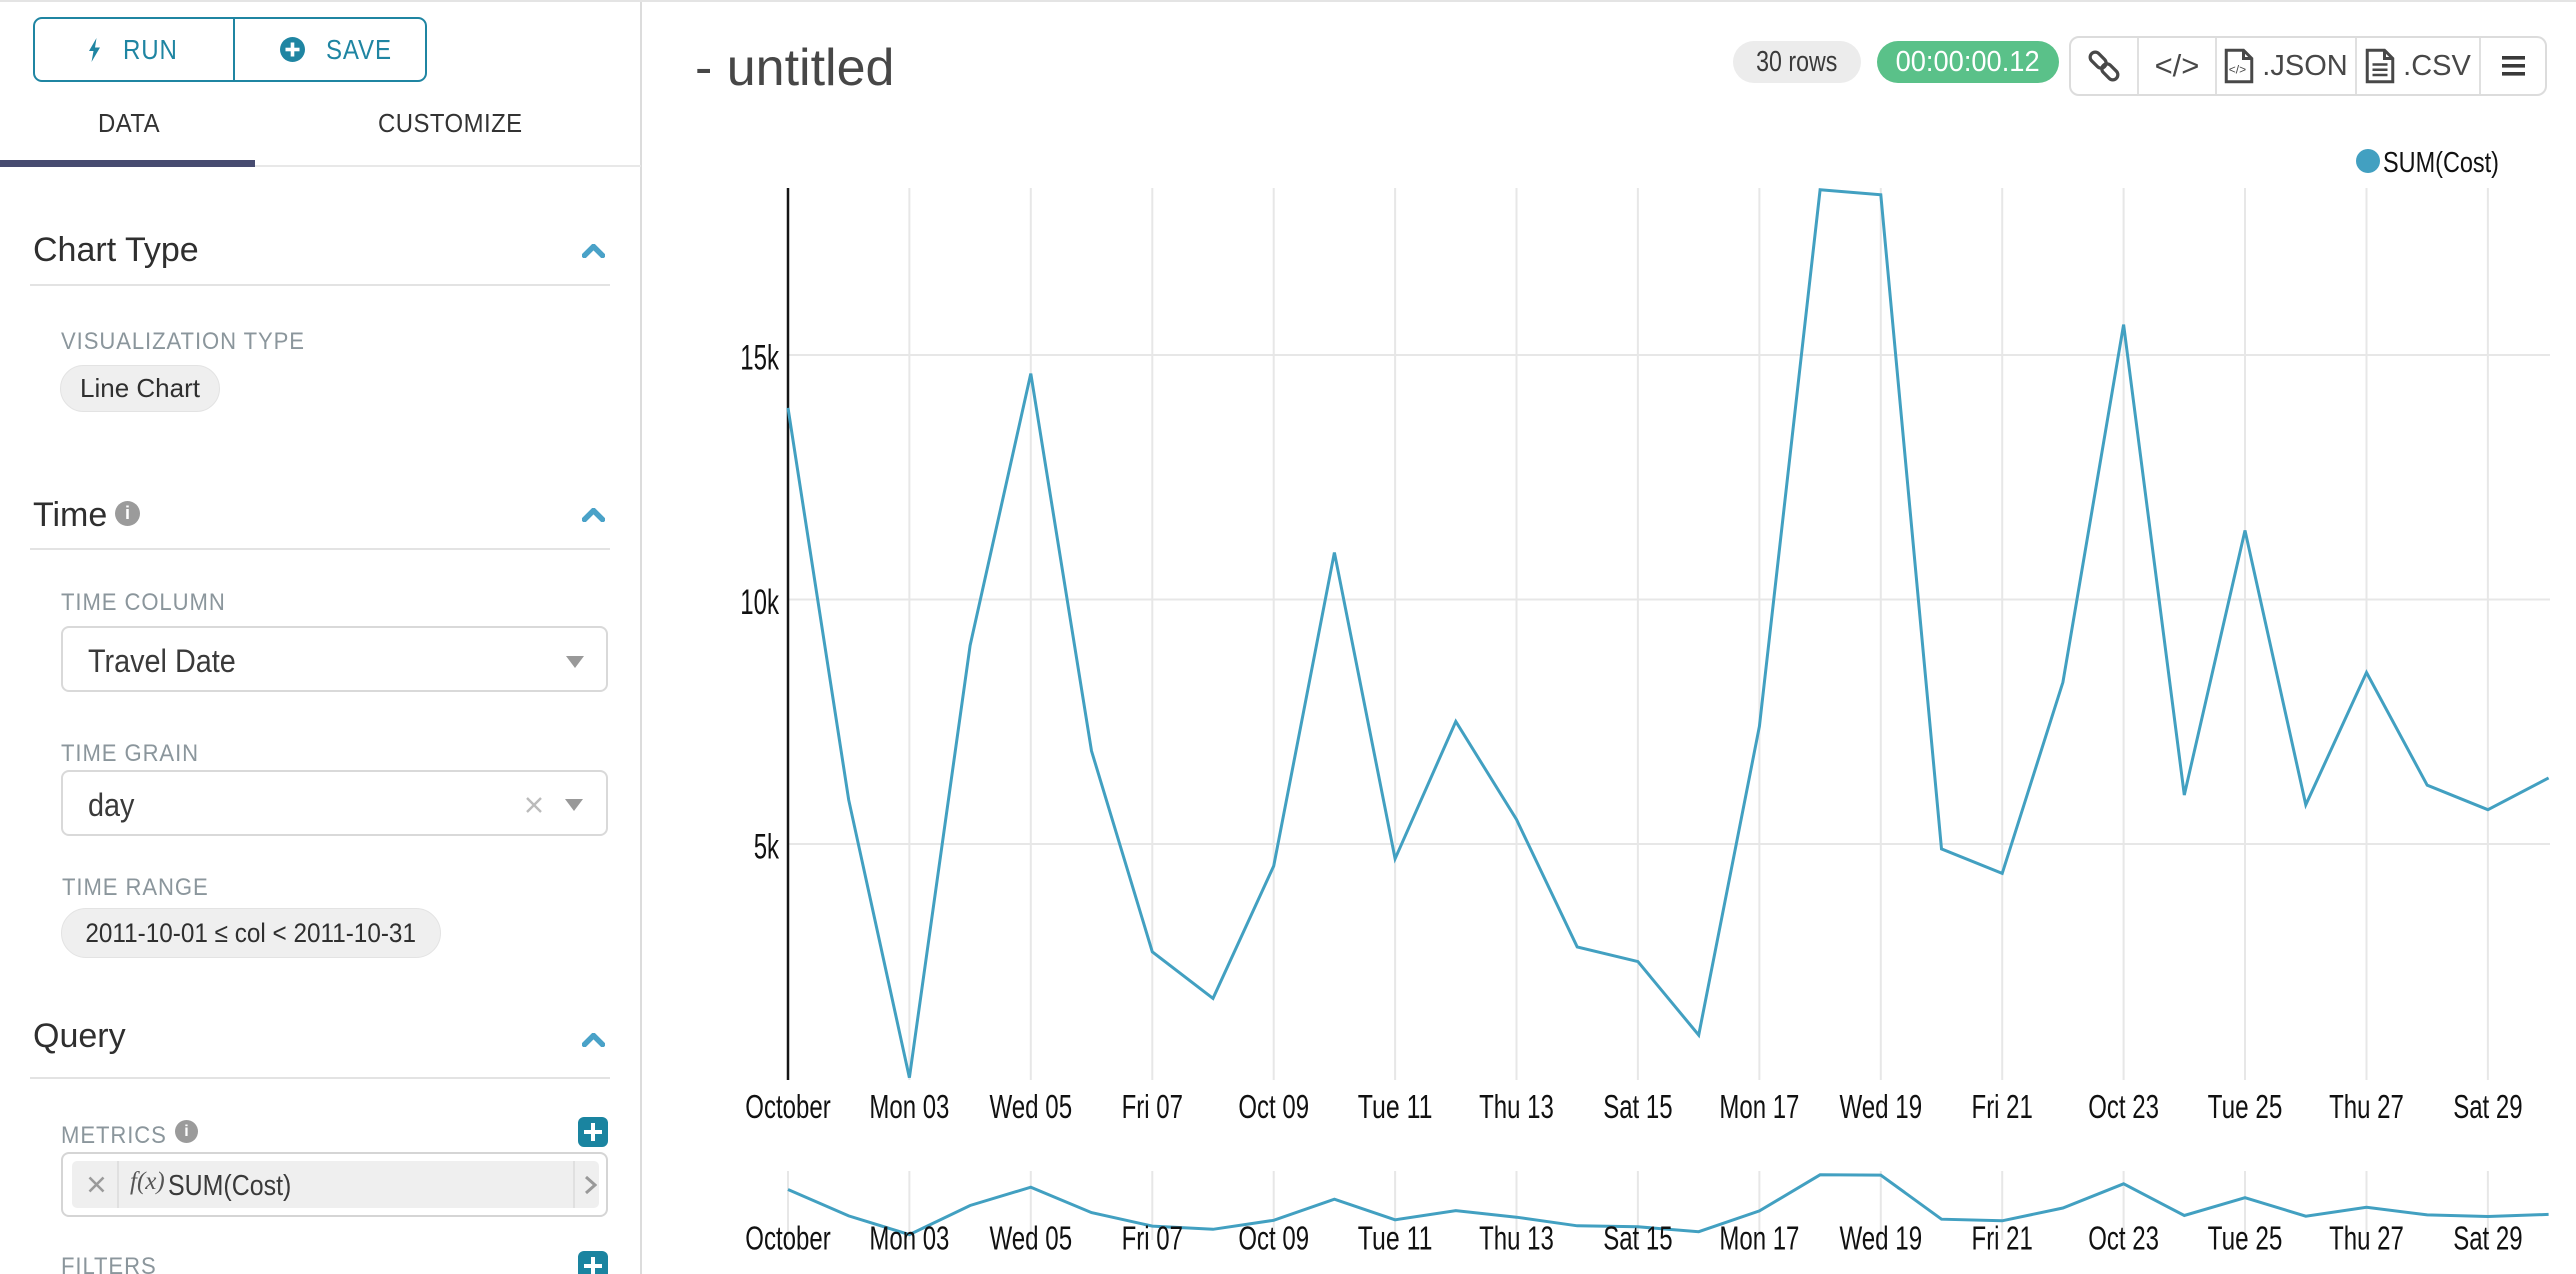 Image resolution: width=2576 pixels, height=1274 pixels. I want to click on svg-text: 5k, so click(767, 847).